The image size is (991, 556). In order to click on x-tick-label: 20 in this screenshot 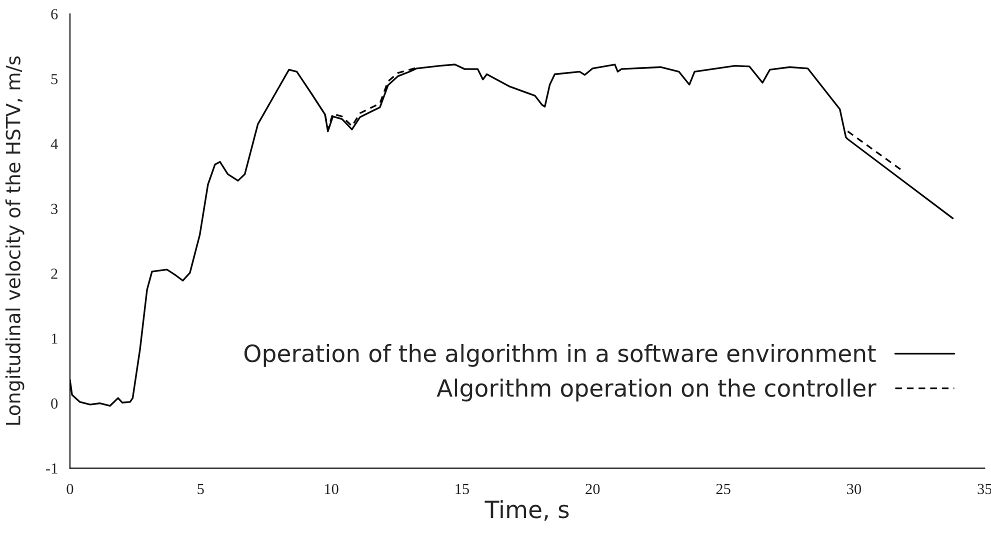, I will do `click(593, 489)`.